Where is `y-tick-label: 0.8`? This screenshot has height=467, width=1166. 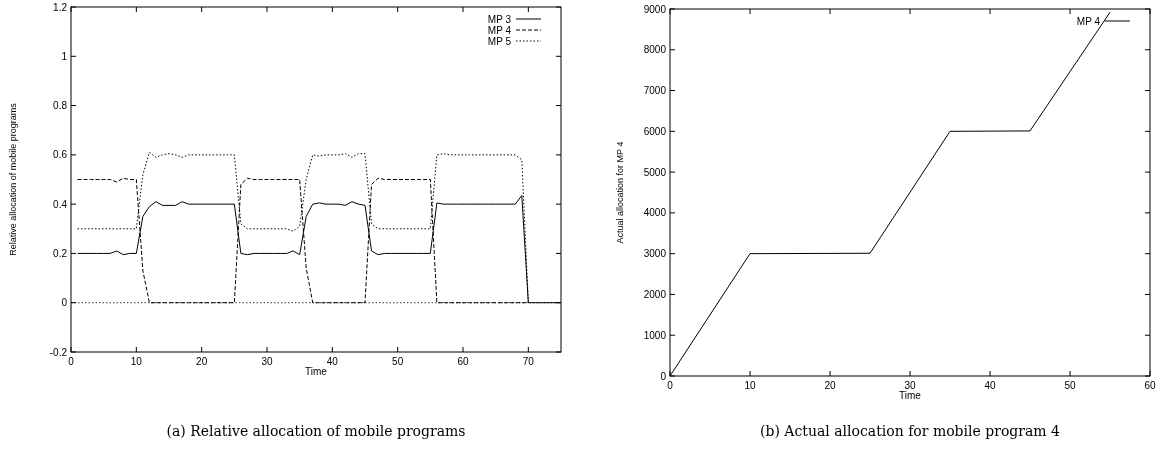
y-tick-label: 0.8 is located at coordinates (60, 106).